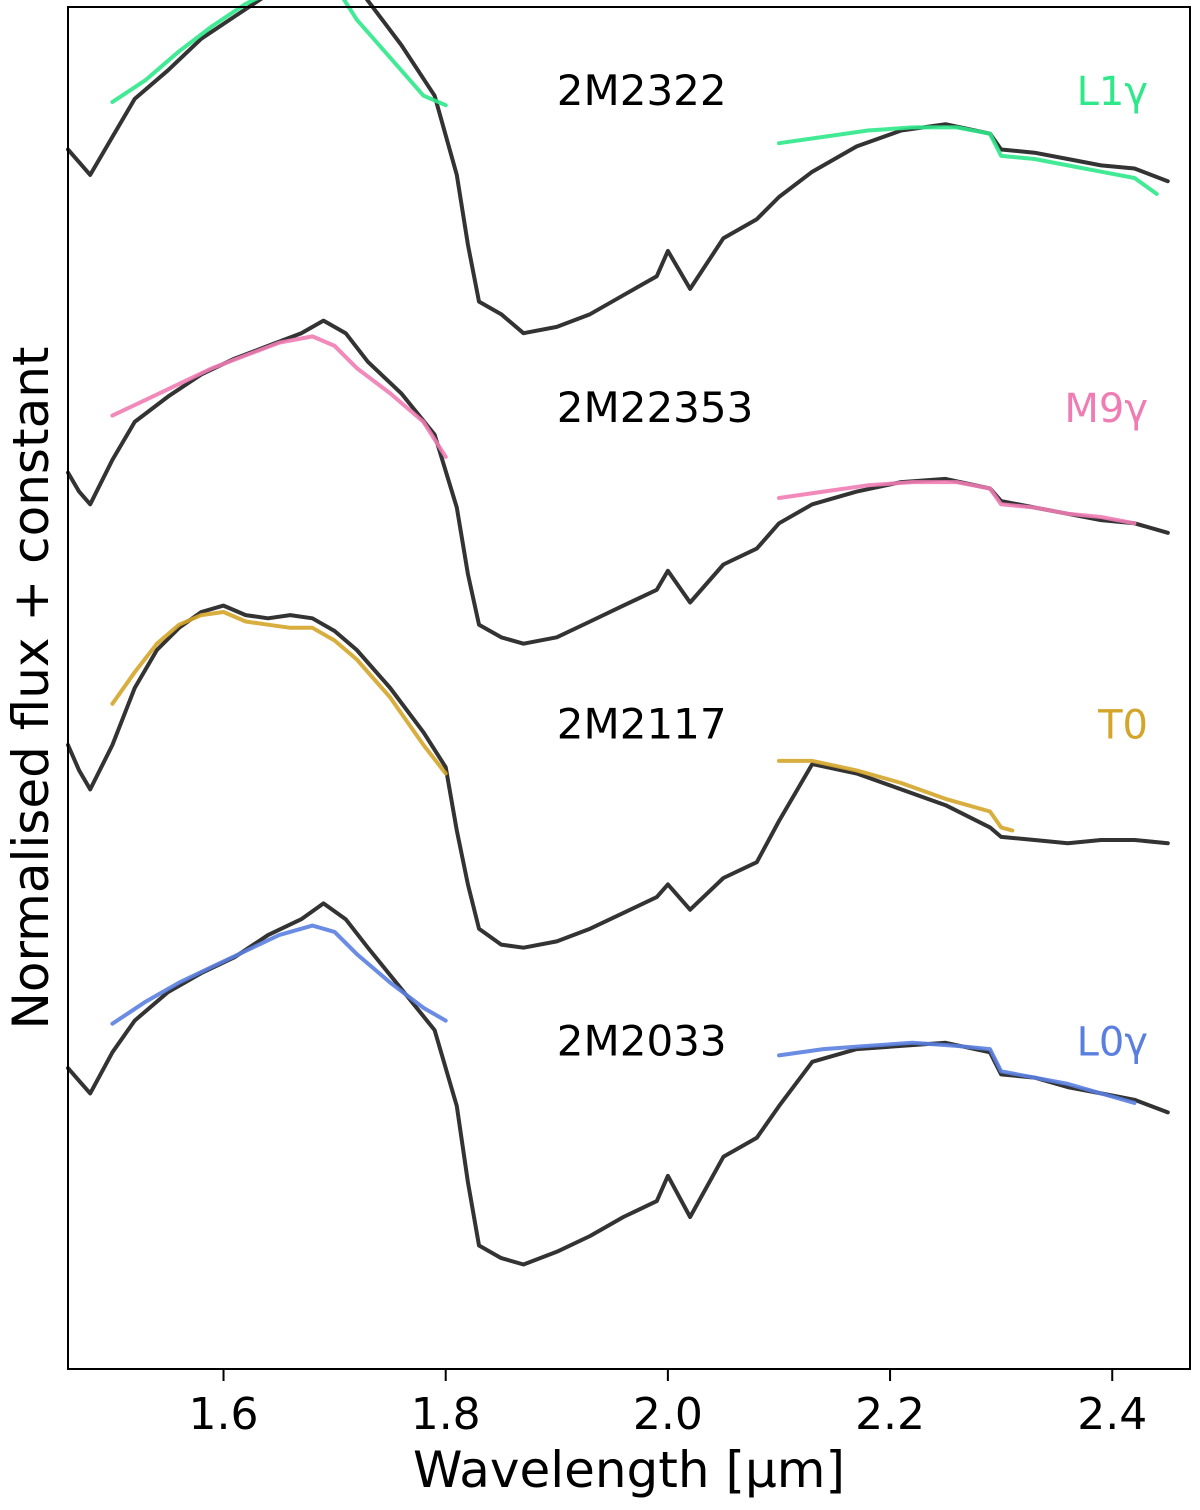  What do you see at coordinates (1112, 92) in the screenshot?
I see `template-label-0: L1γ` at bounding box center [1112, 92].